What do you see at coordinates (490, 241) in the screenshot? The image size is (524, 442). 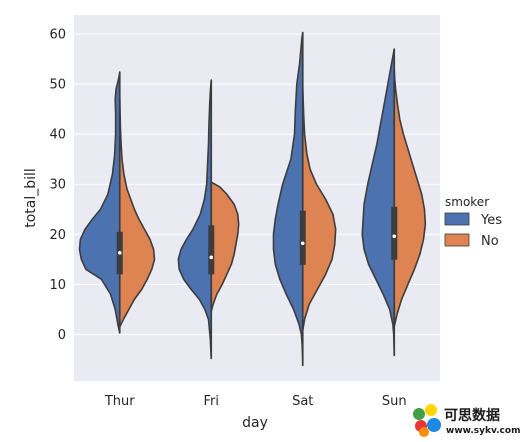 I see `legend-label-no: No` at bounding box center [490, 241].